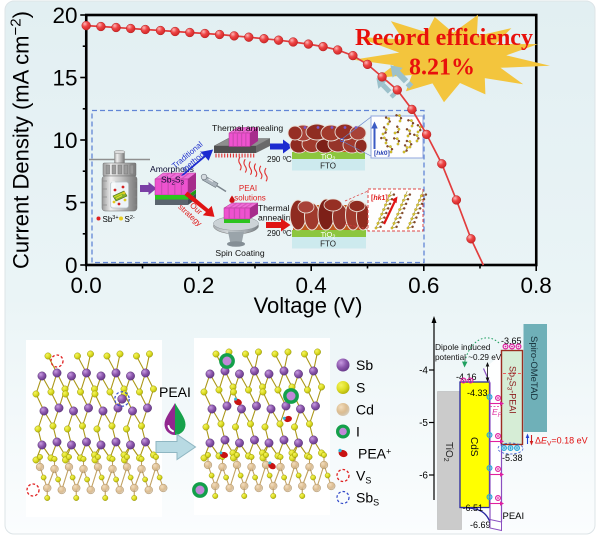 The height and width of the screenshot is (545, 600). I want to click on svg-text: -4.33, so click(477, 393).